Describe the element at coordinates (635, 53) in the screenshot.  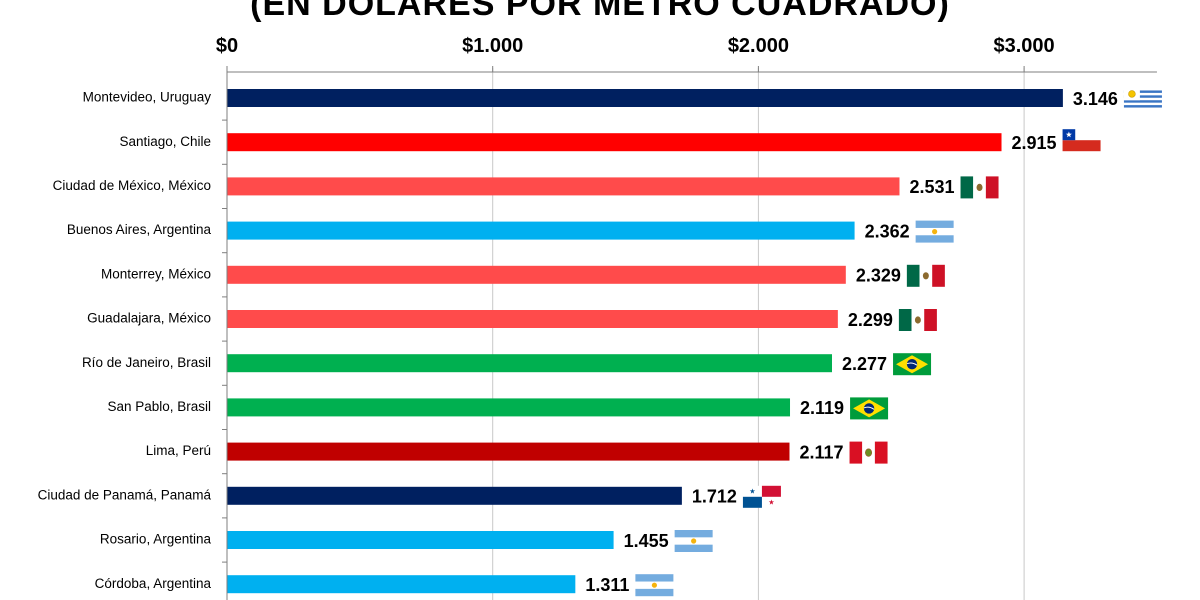
I see `x-axis-ticks: $0 $1.000 $2.000 $3.000` at that location.